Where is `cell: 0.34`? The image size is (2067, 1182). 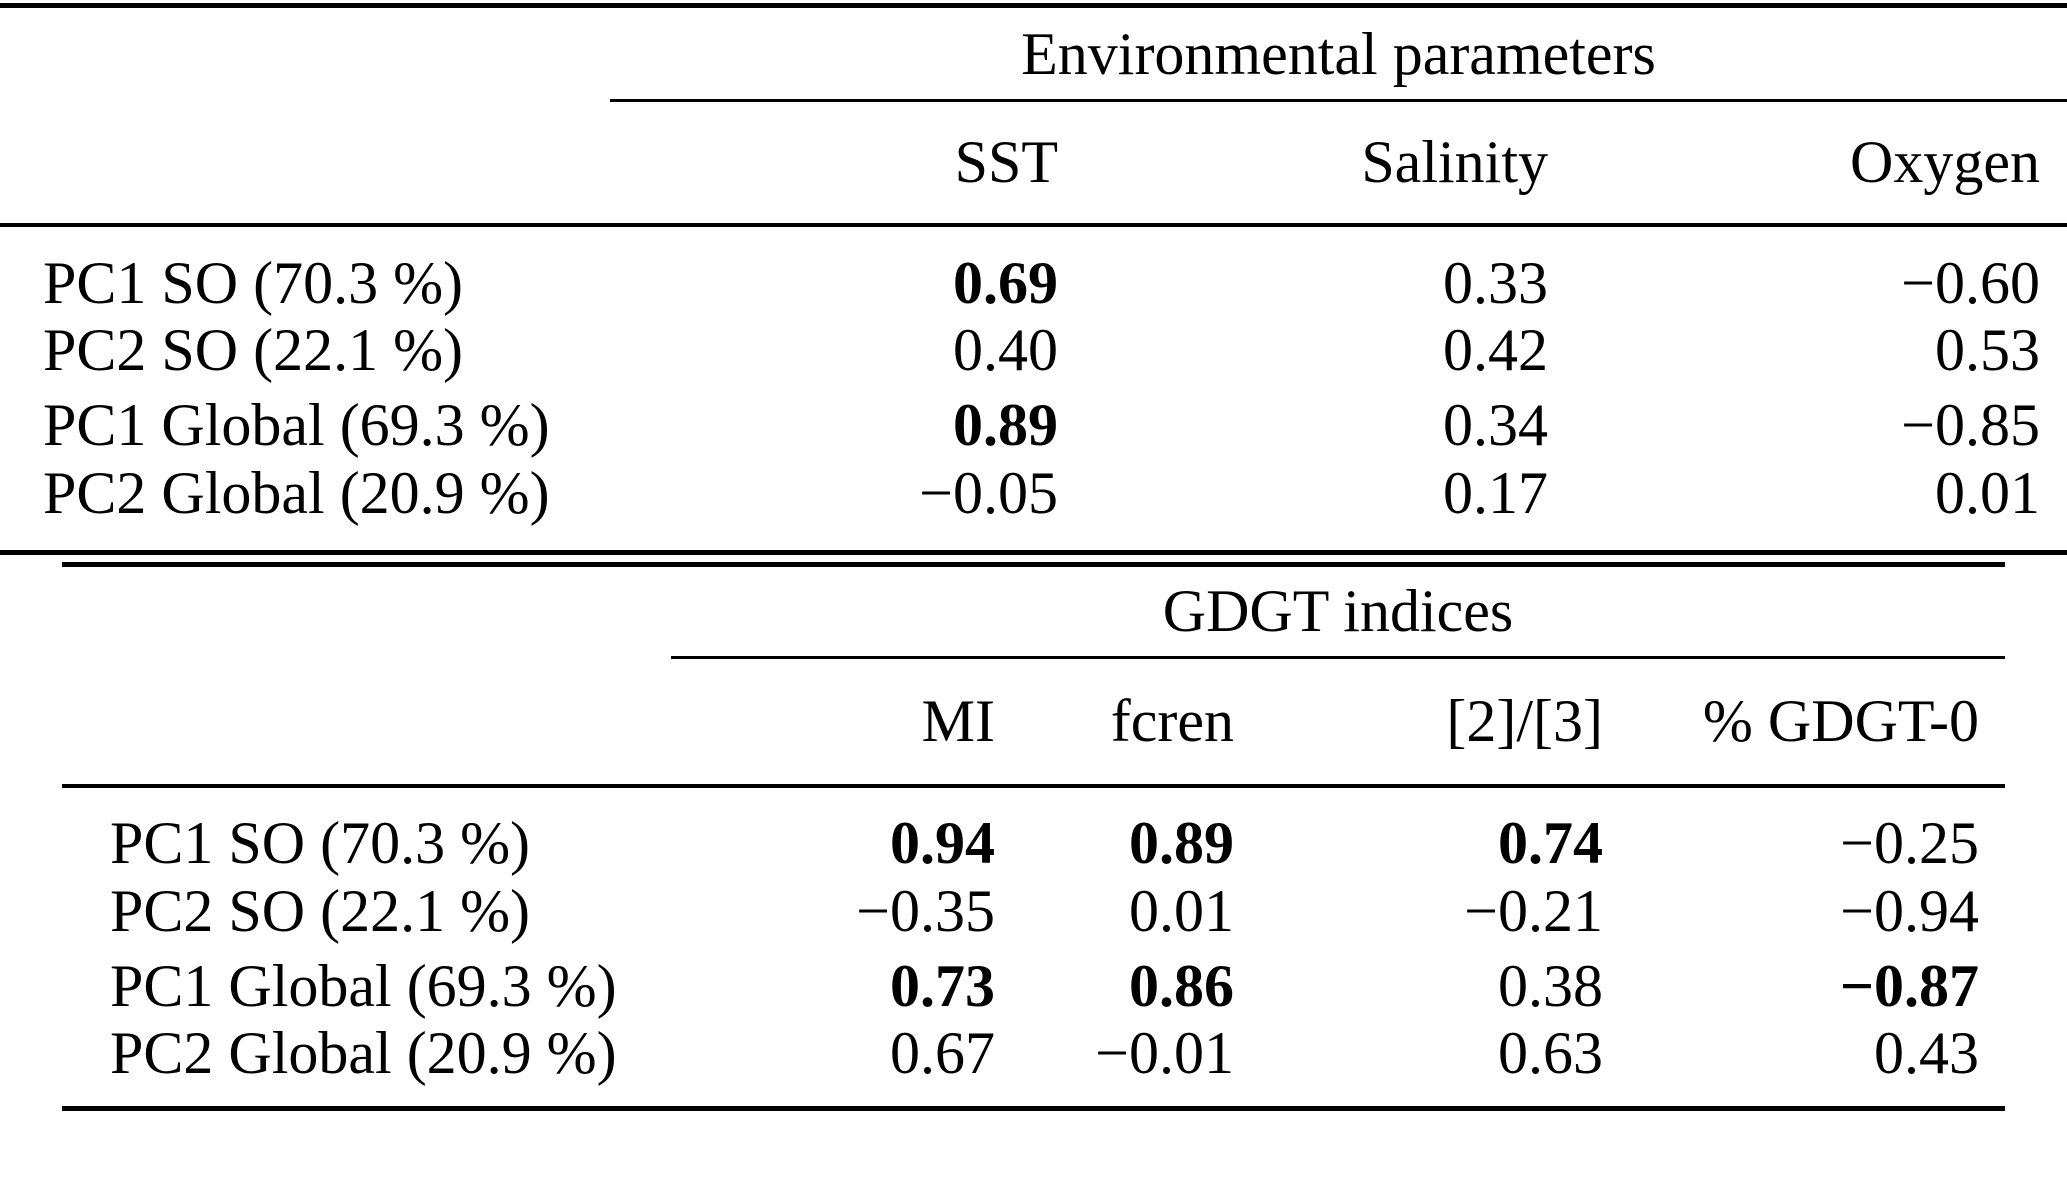 cell: 0.34 is located at coordinates (1495, 425).